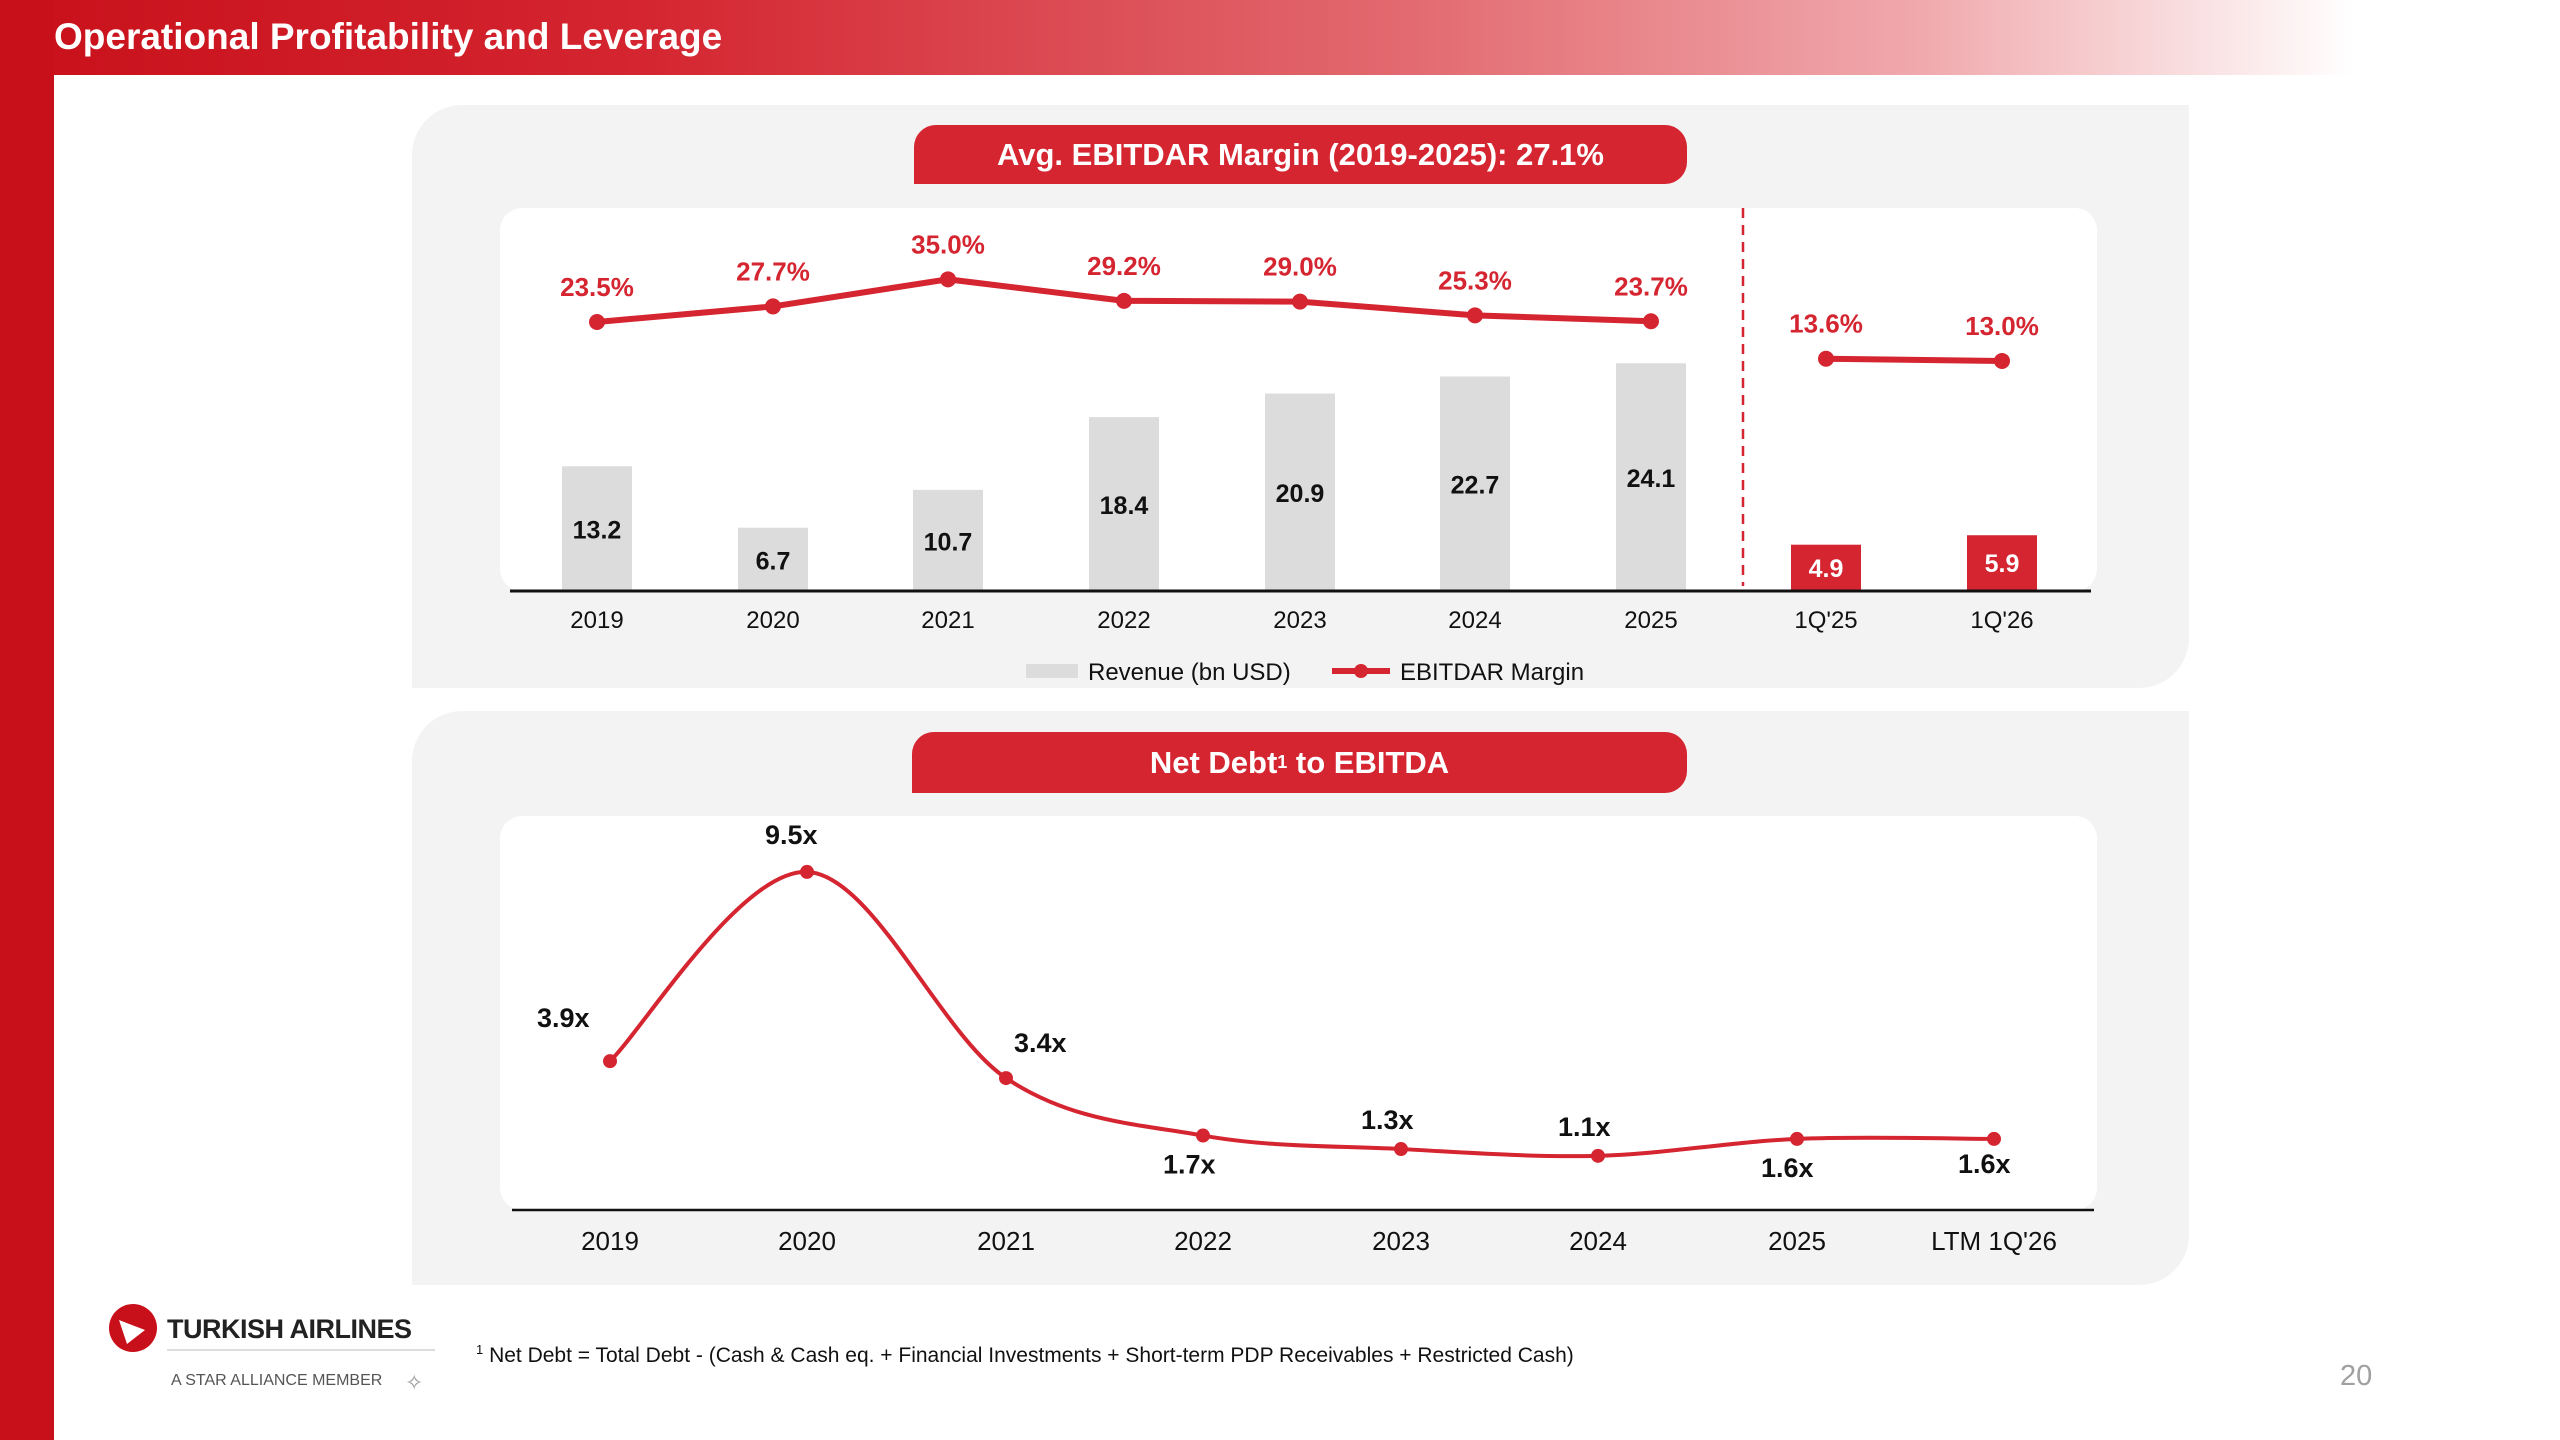 The width and height of the screenshot is (2560, 1440). Describe the element at coordinates (1387, 1120) in the screenshot. I see `net-debt-label: 1.3x` at that location.